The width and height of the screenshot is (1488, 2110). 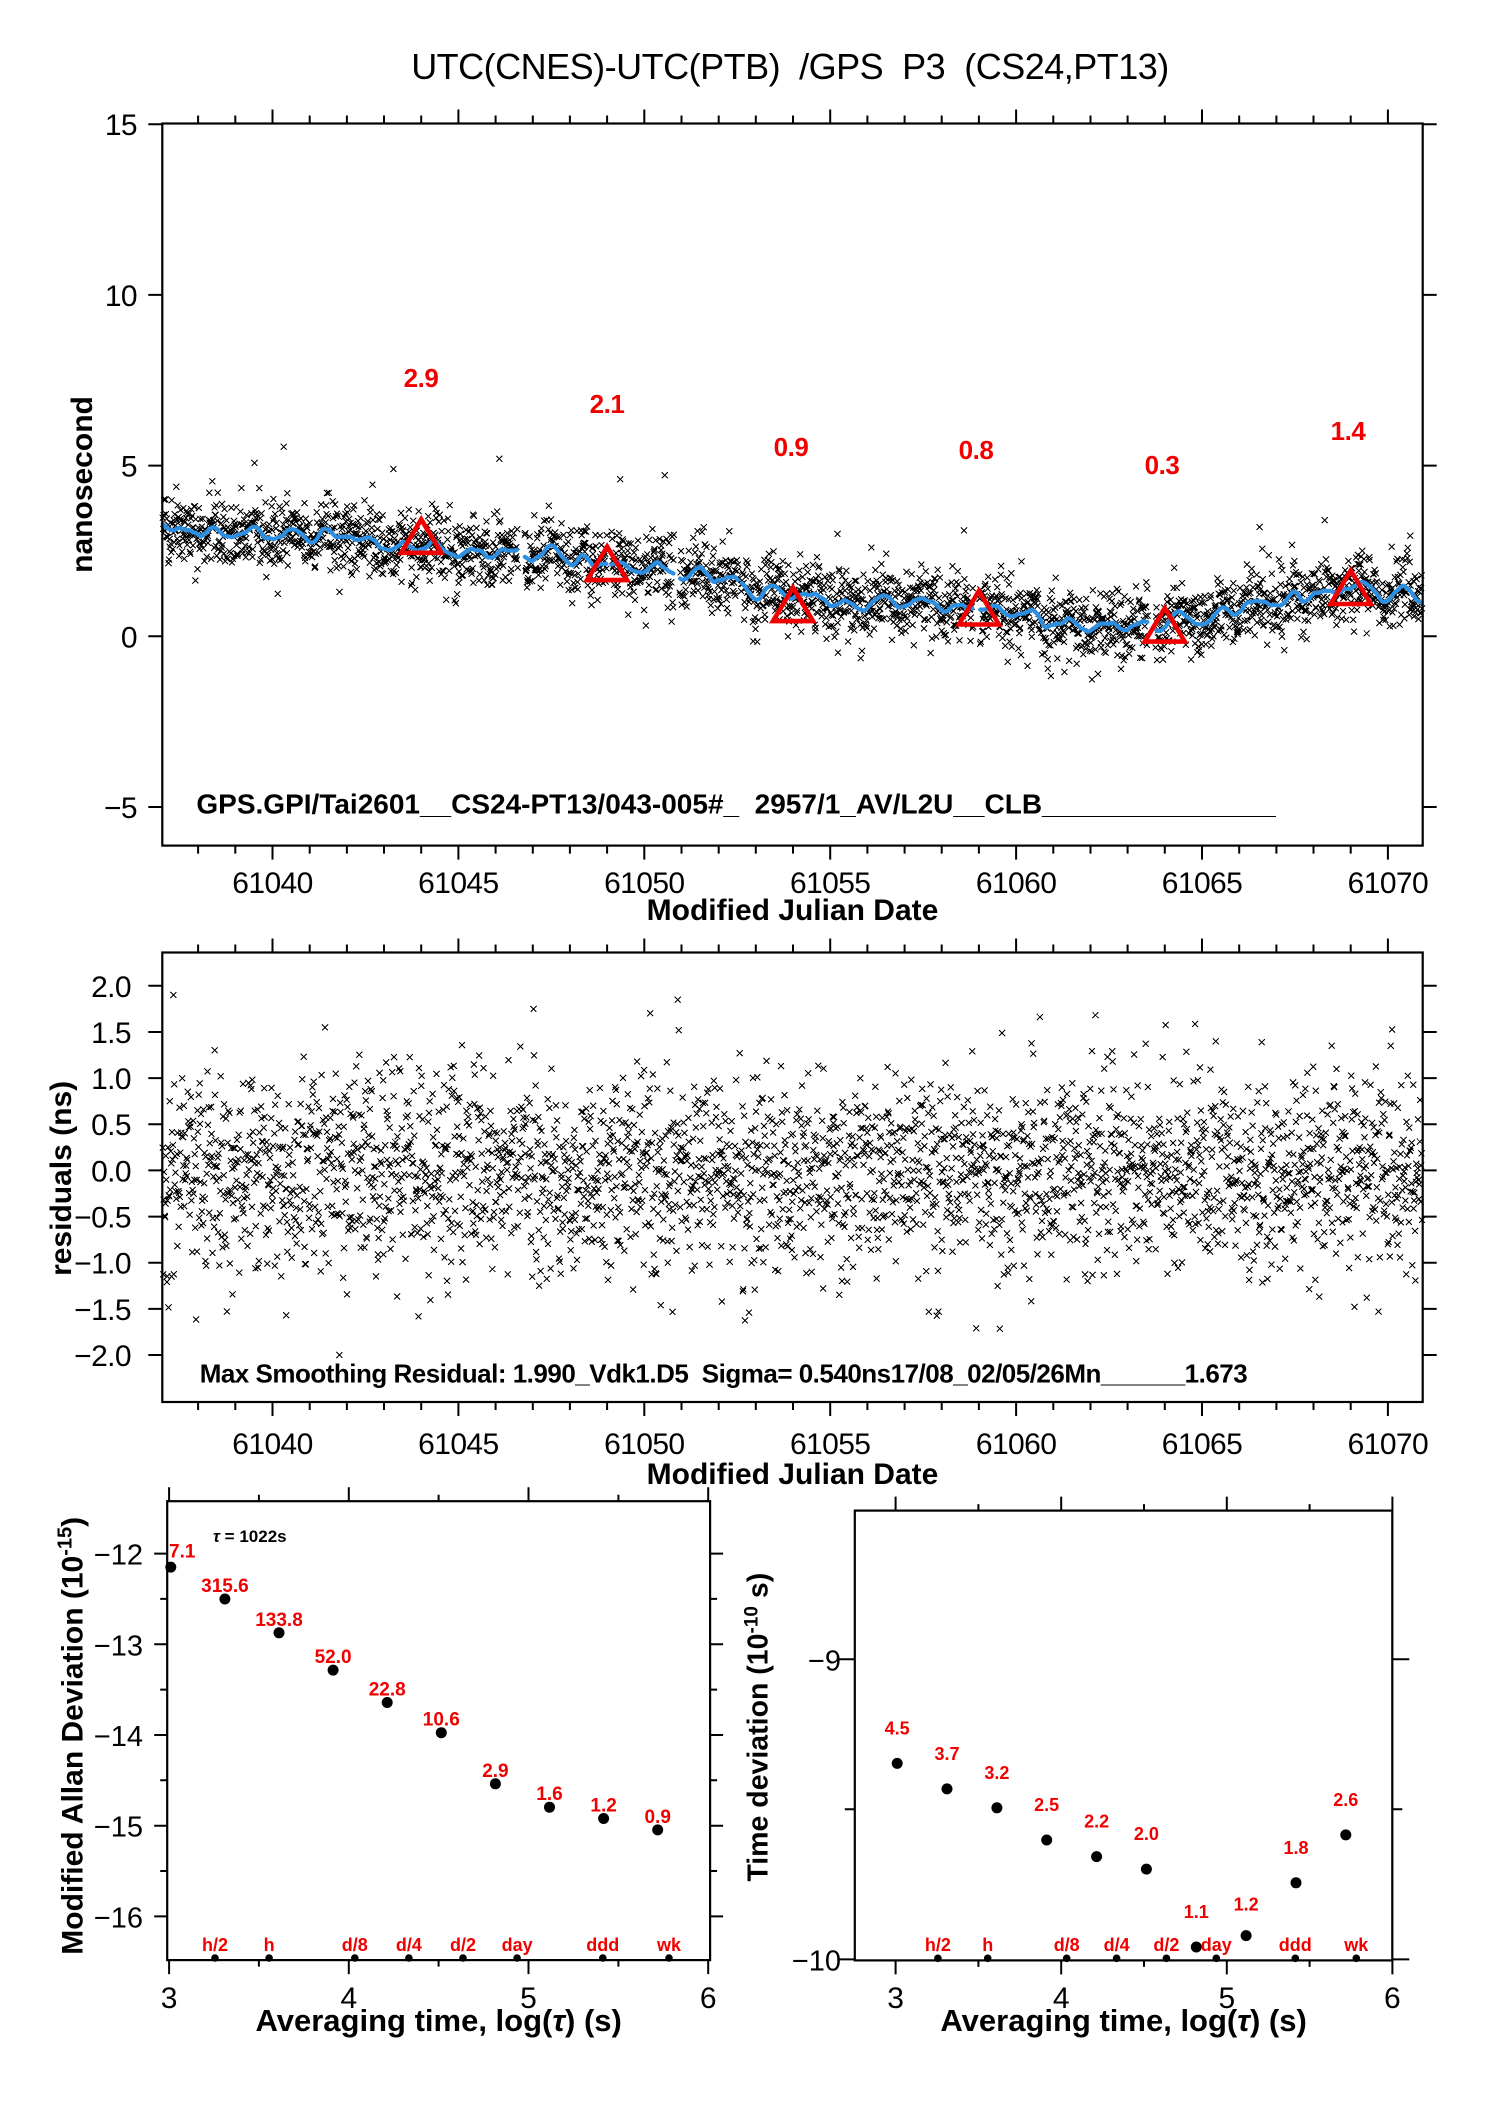 What do you see at coordinates (121, 296) in the screenshot?
I see `svg-text: 10` at bounding box center [121, 296].